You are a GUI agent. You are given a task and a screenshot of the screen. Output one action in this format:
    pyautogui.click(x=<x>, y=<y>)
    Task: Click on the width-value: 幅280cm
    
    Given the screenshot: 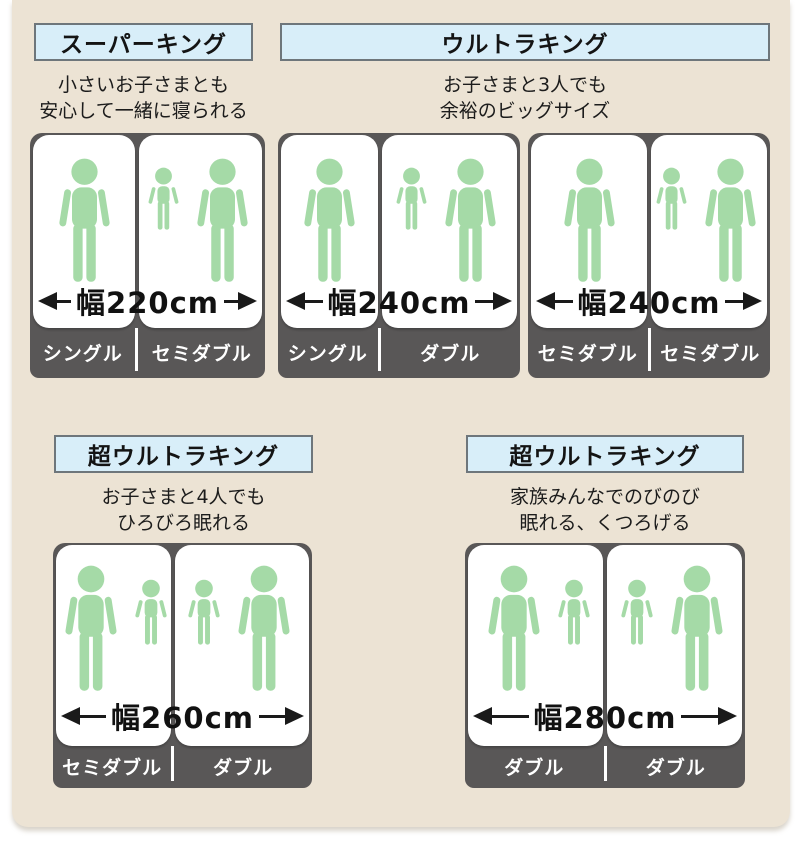 What is the action you would take?
    pyautogui.click(x=605, y=718)
    